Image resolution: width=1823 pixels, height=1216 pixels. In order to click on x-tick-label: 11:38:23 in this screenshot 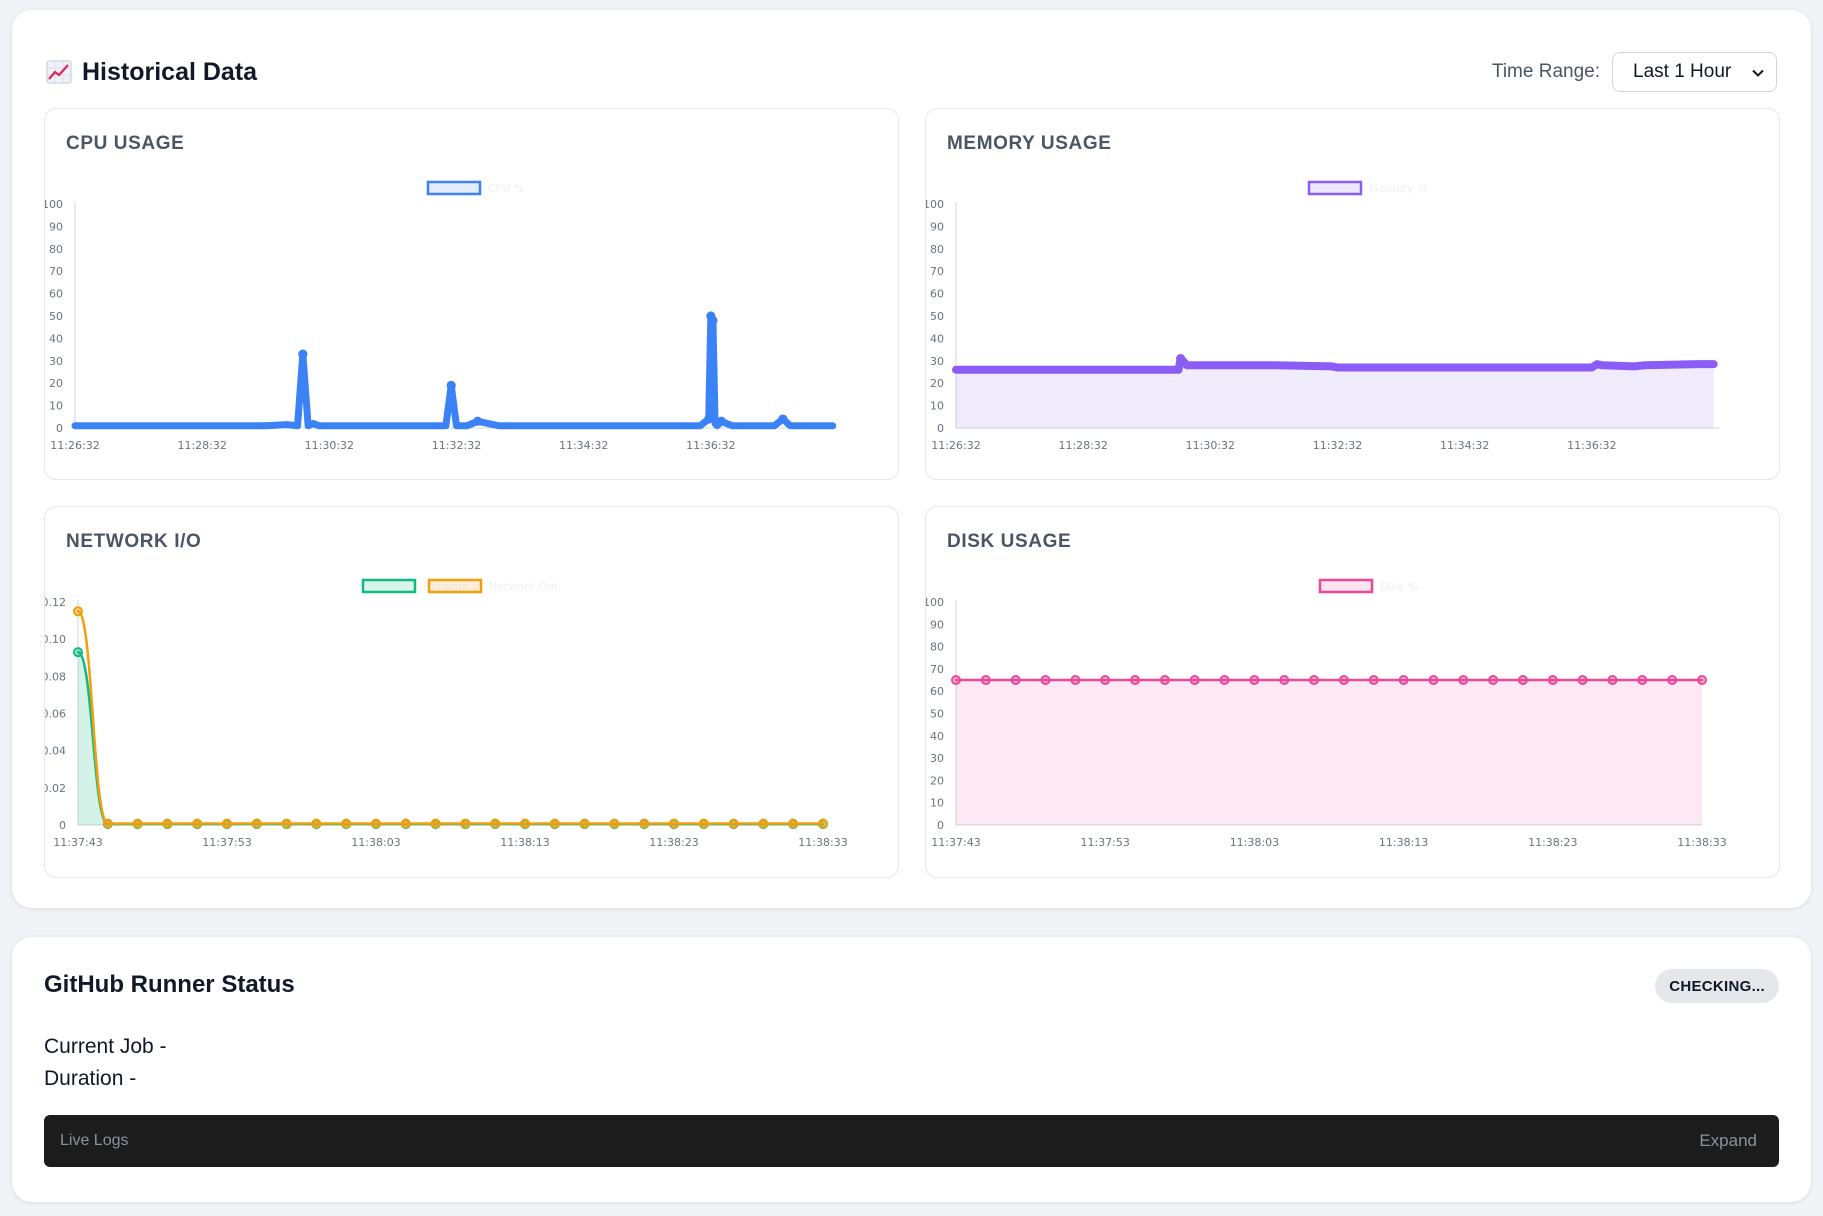, I will do `click(673, 842)`.